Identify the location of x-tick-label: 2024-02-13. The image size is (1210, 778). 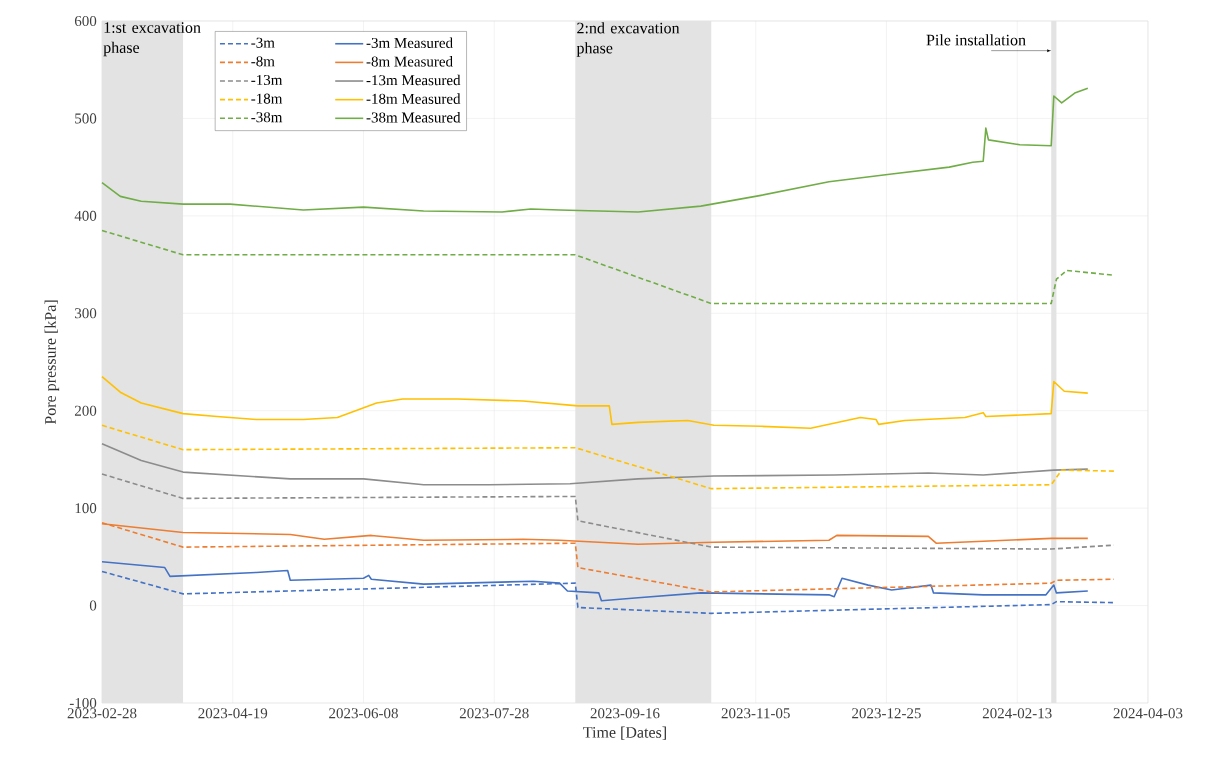
(1017, 713).